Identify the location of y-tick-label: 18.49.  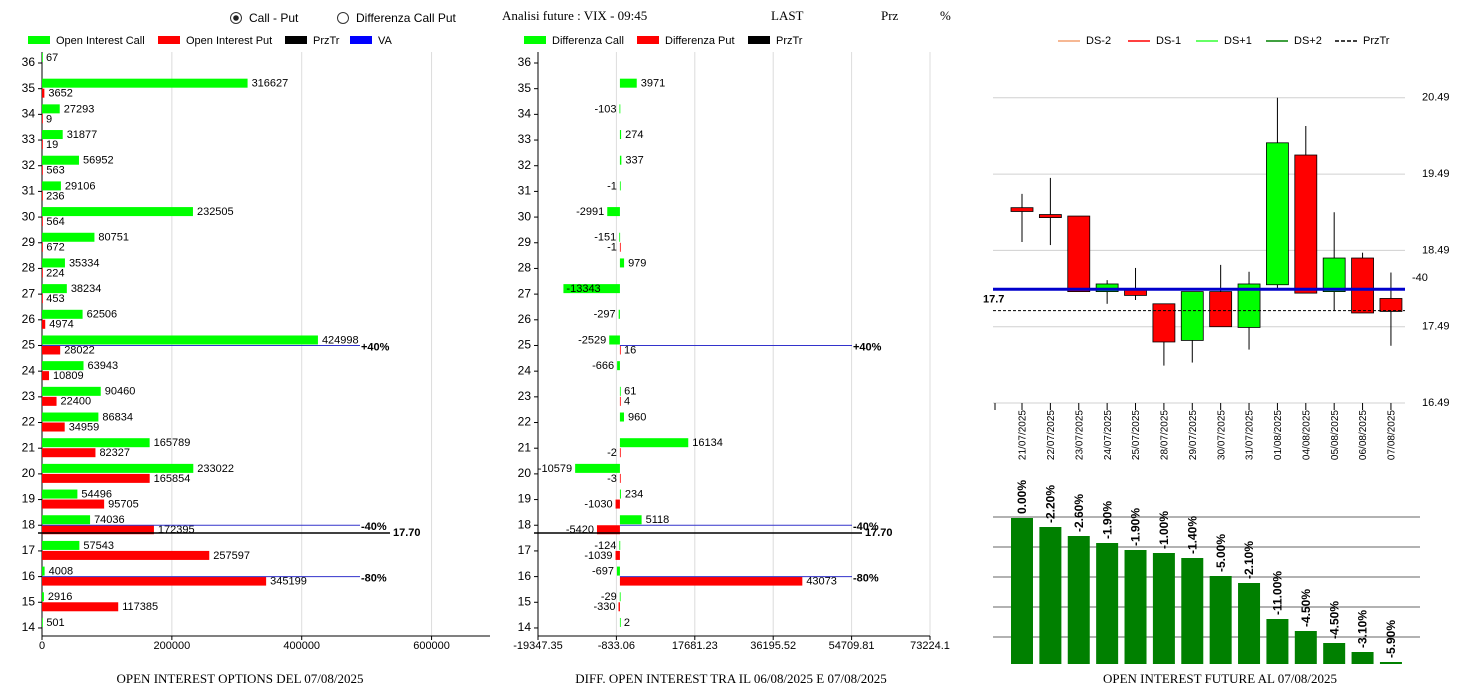
(1436, 250).